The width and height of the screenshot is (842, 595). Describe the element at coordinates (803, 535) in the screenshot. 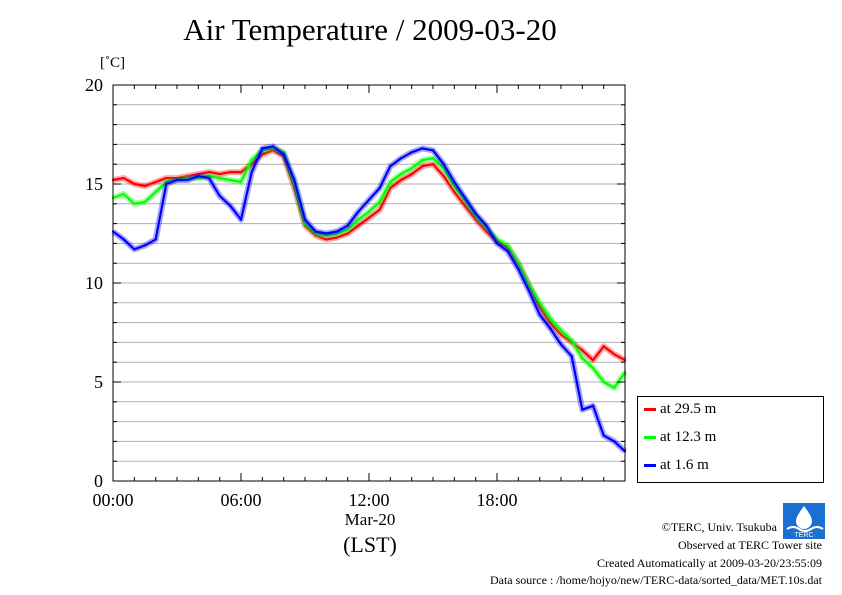

I see `logo-text: TERC` at that location.